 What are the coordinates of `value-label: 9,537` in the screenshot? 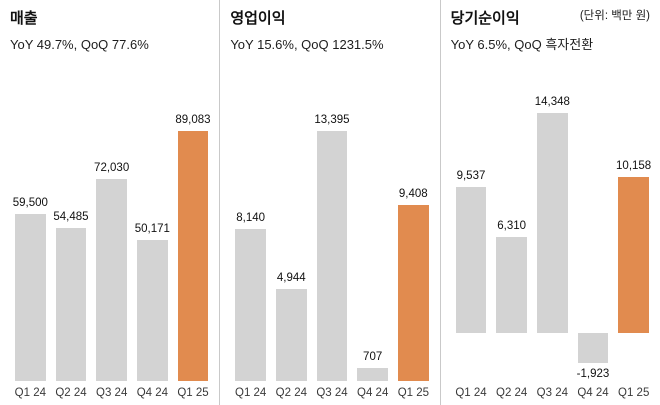 It's located at (471, 175).